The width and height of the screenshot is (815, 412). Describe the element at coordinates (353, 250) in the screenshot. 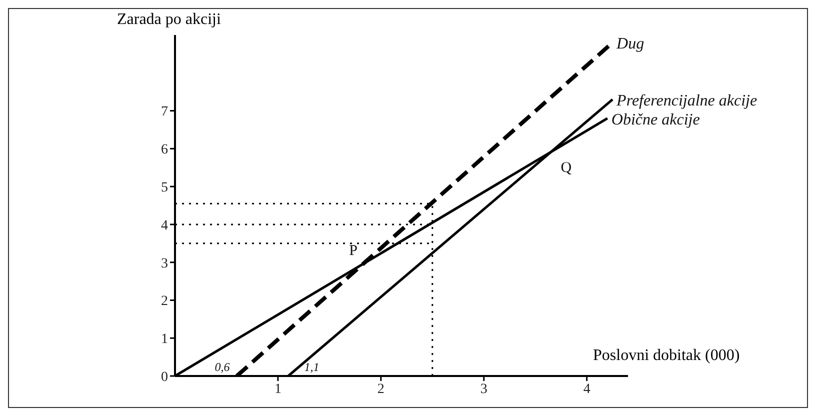

I see `annotation: P` at that location.